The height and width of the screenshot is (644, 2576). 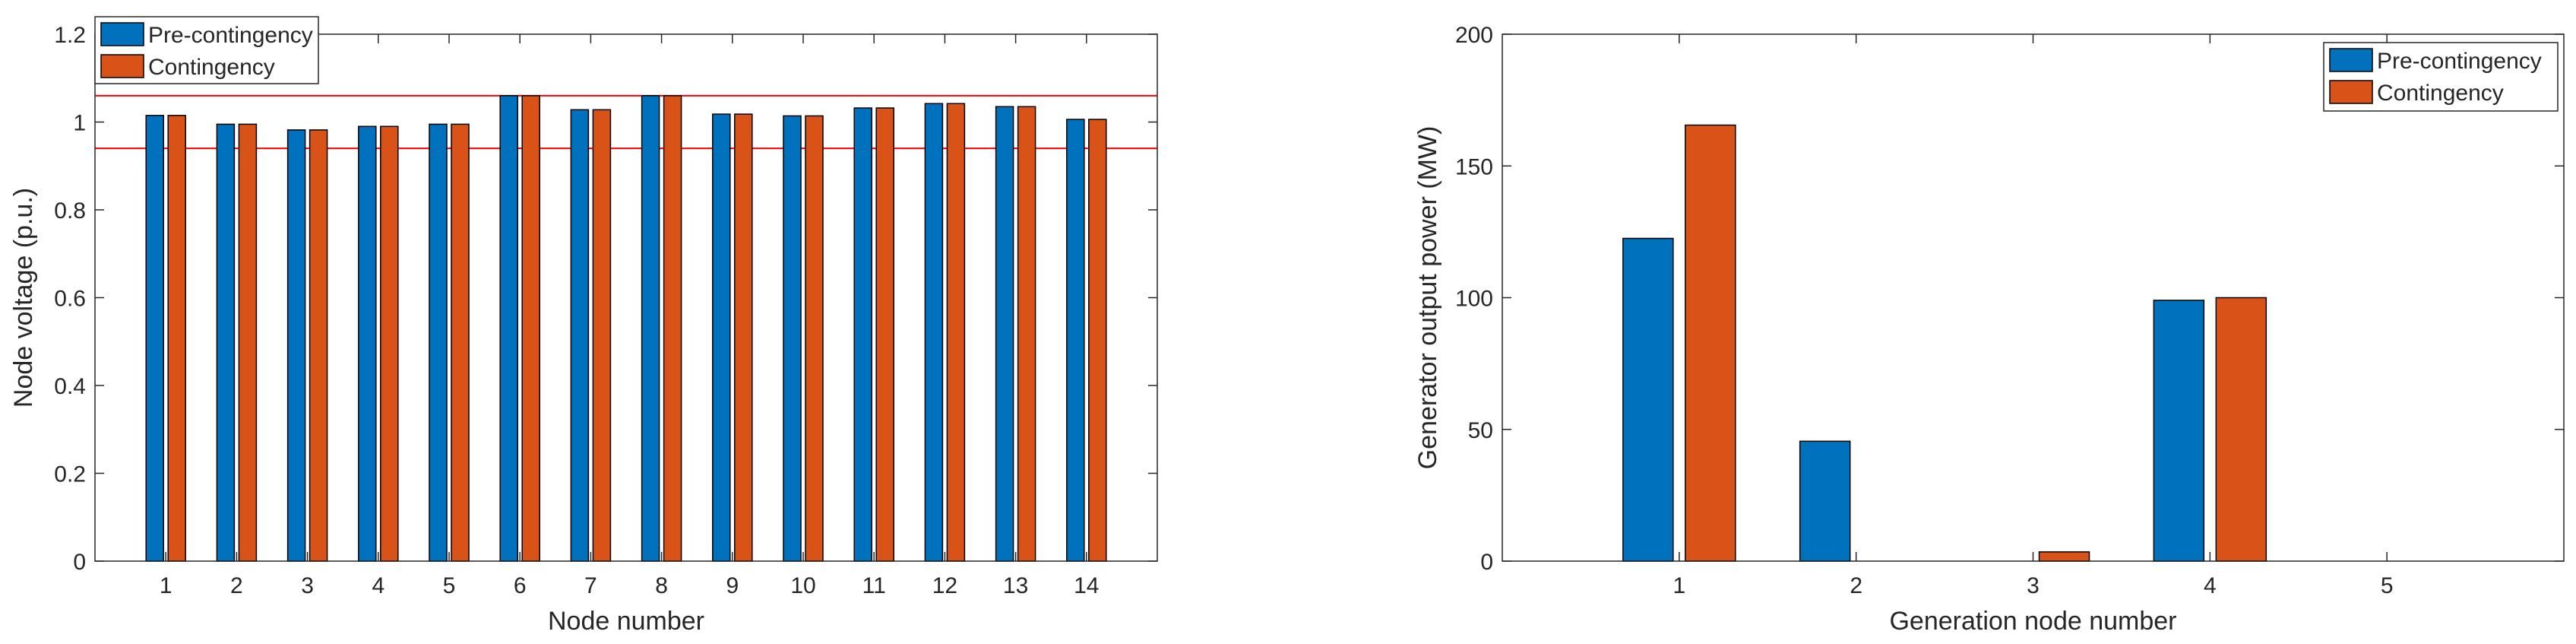 What do you see at coordinates (626, 622) in the screenshot?
I see `voltage-x-axis-label: Node number` at bounding box center [626, 622].